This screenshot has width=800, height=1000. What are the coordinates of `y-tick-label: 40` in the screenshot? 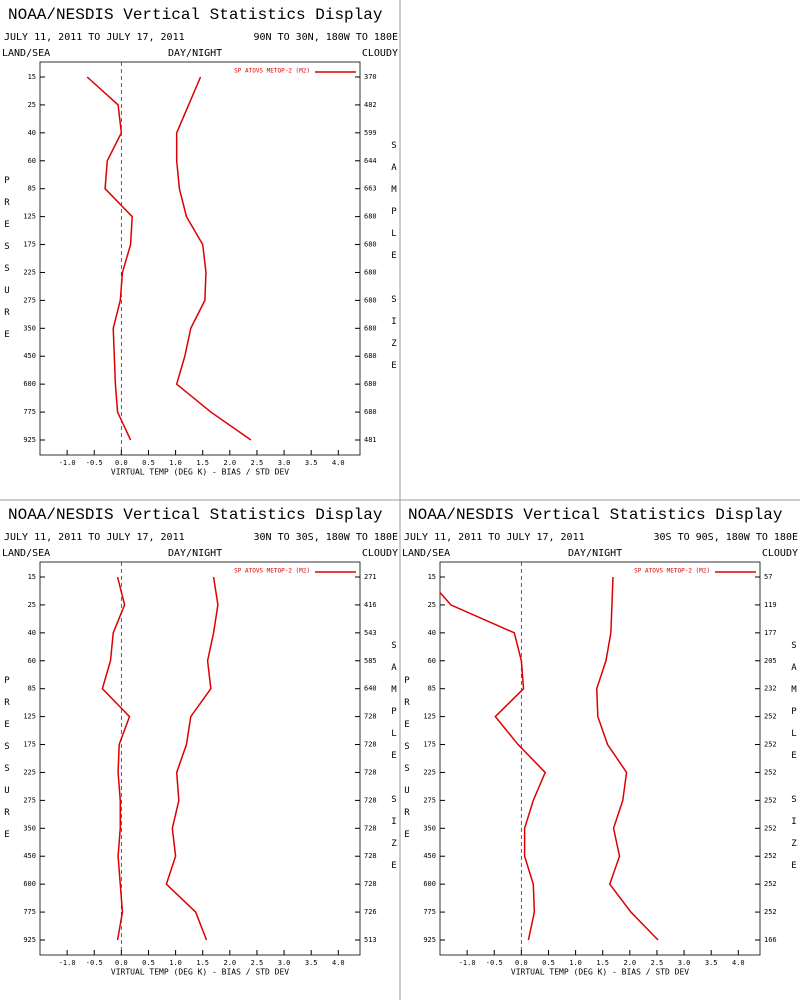 It's located at (432, 633).